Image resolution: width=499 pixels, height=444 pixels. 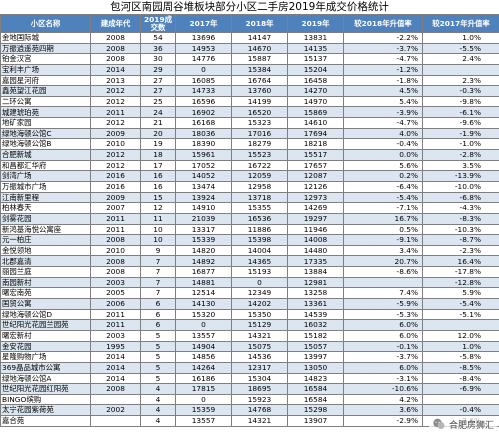 I want to click on cell-price-2019: 13997, so click(x=315, y=357).